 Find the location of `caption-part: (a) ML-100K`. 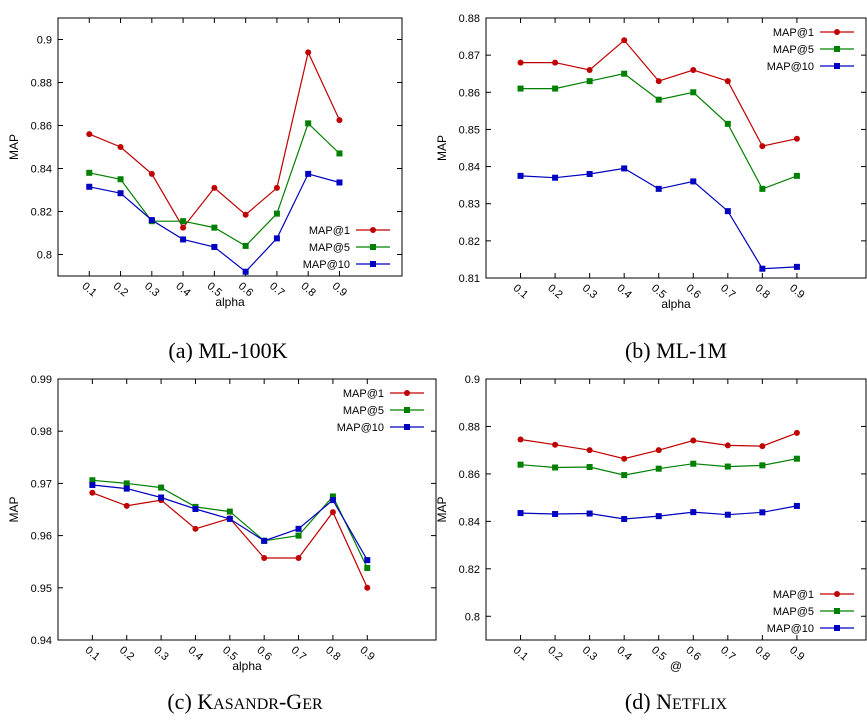

caption-part: (a) ML-100K is located at coordinates (227, 350).